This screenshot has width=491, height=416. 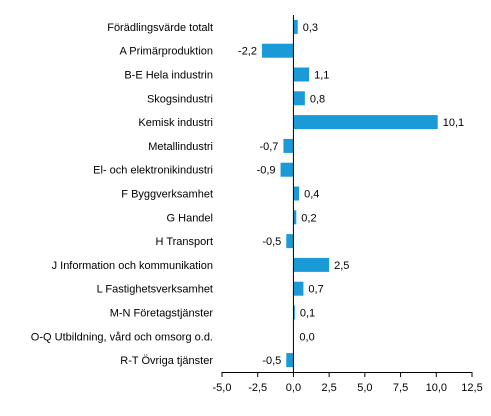 What do you see at coordinates (317, 99) in the screenshot?
I see `value-label: 0,8` at bounding box center [317, 99].